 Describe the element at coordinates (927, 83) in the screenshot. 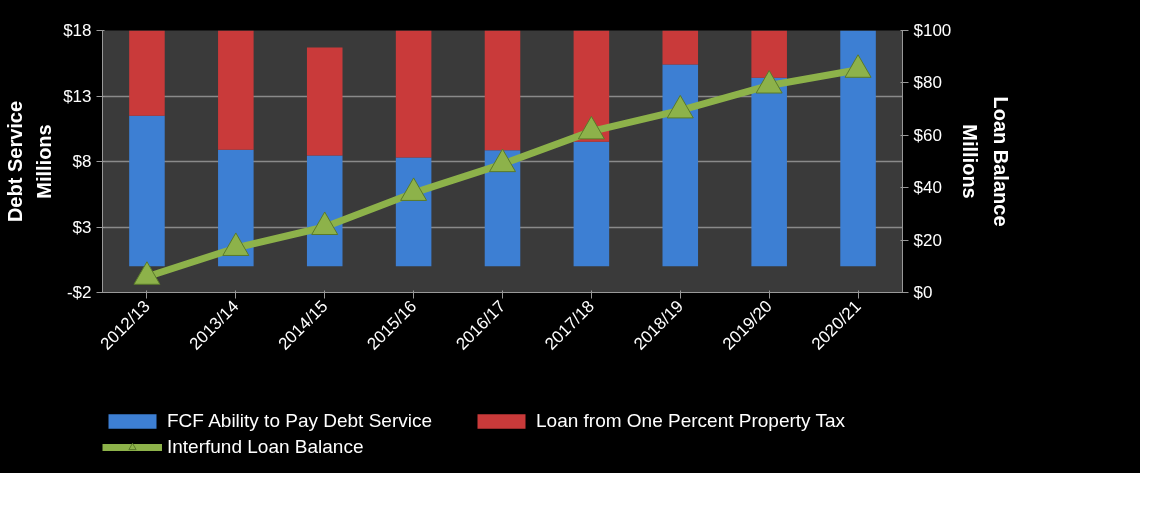

I see `y2-tick-label: $80` at that location.